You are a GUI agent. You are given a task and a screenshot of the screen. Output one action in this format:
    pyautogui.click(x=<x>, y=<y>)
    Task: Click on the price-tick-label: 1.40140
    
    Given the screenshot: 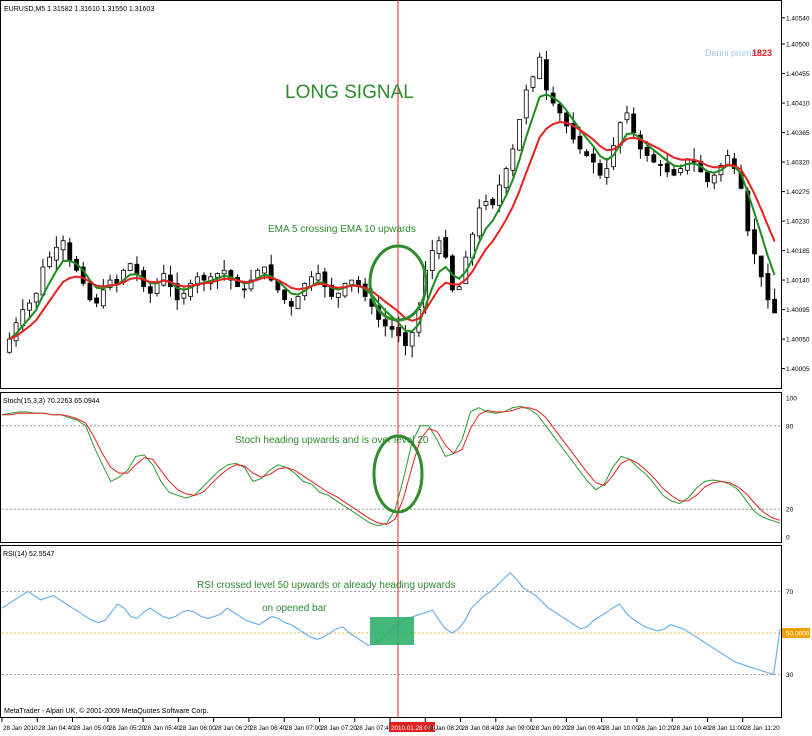 What is the action you would take?
    pyautogui.click(x=798, y=281)
    